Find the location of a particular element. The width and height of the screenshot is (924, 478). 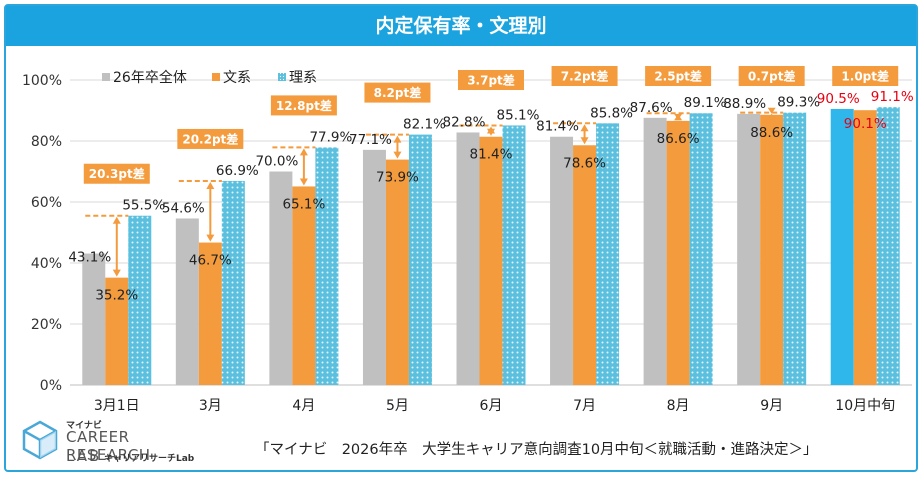

gap-box-label: 8.2pt差 is located at coordinates (398, 92).